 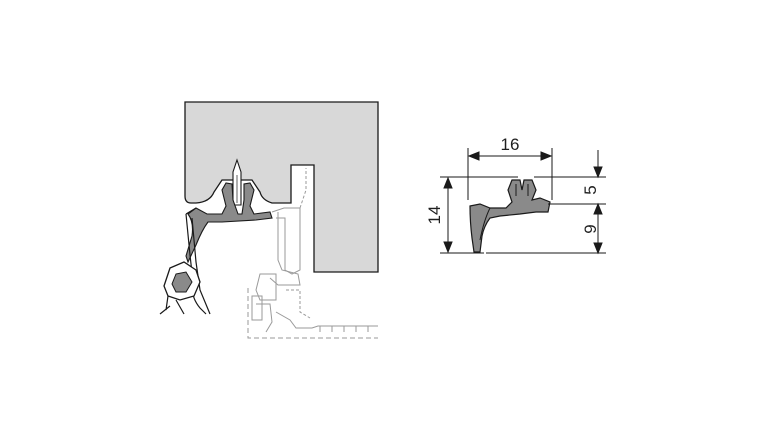 What do you see at coordinates (504, 212) in the screenshot?
I see `seal-profile-detail` at bounding box center [504, 212].